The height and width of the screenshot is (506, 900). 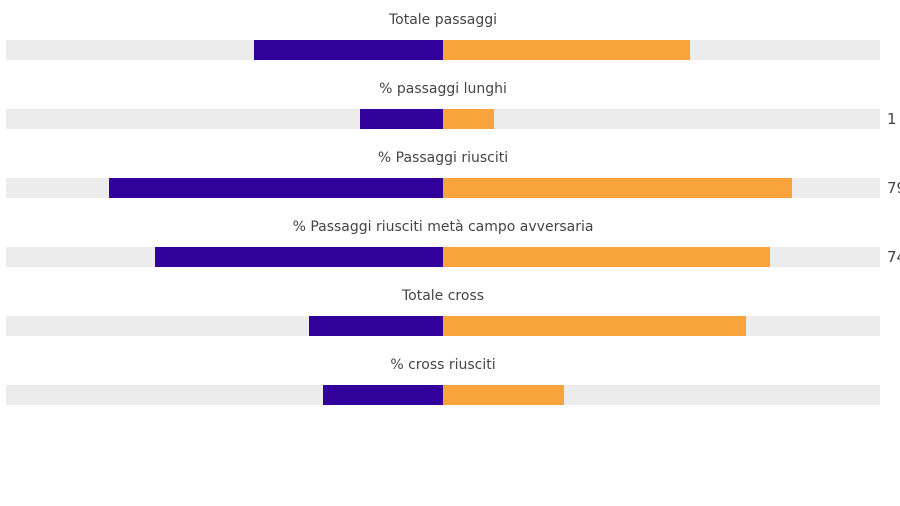 I want to click on stat-label: % passaggi lunghi, so click(x=443, y=89).